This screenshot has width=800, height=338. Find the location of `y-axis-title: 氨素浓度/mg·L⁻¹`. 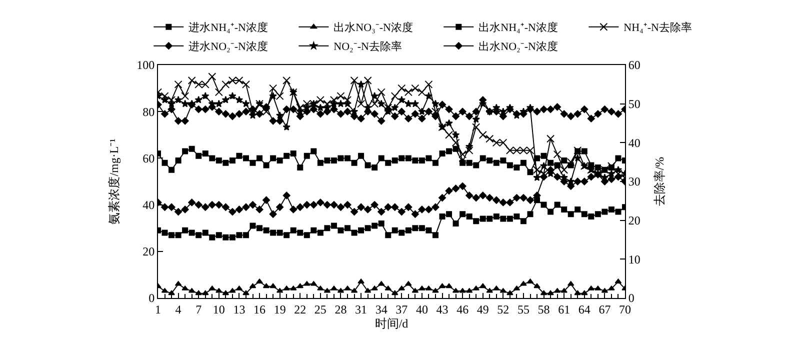

y-axis-title: 氨素浓度/mg·L⁻¹ is located at coordinates (113, 181).